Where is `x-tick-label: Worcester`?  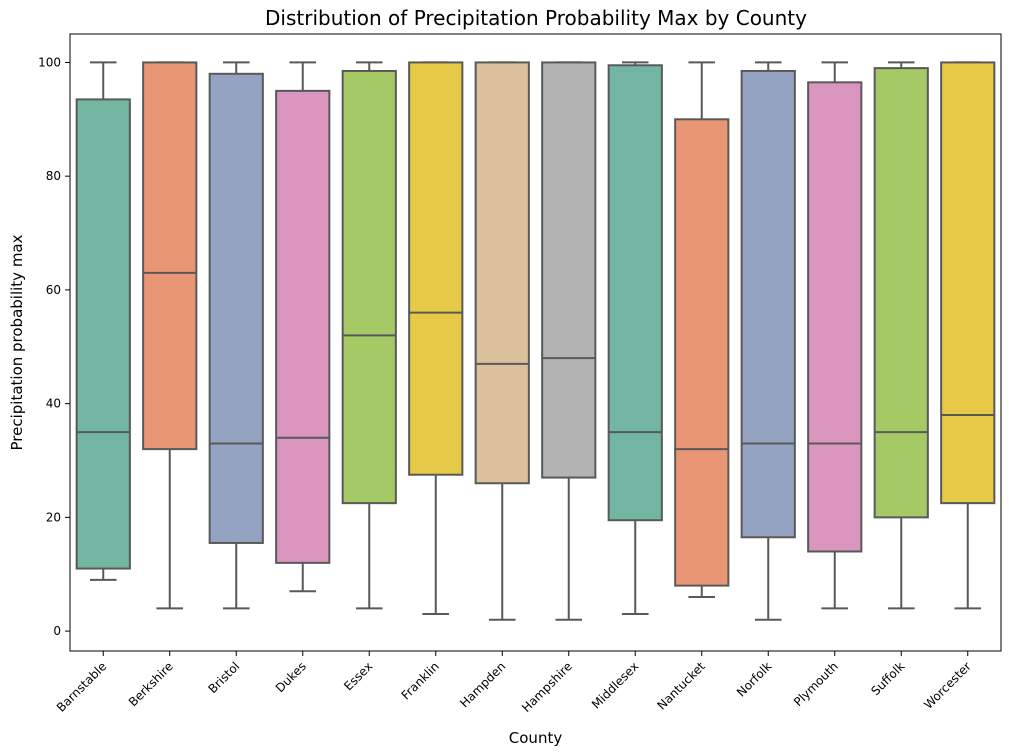 x-tick-label: Worcester is located at coordinates (947, 685).